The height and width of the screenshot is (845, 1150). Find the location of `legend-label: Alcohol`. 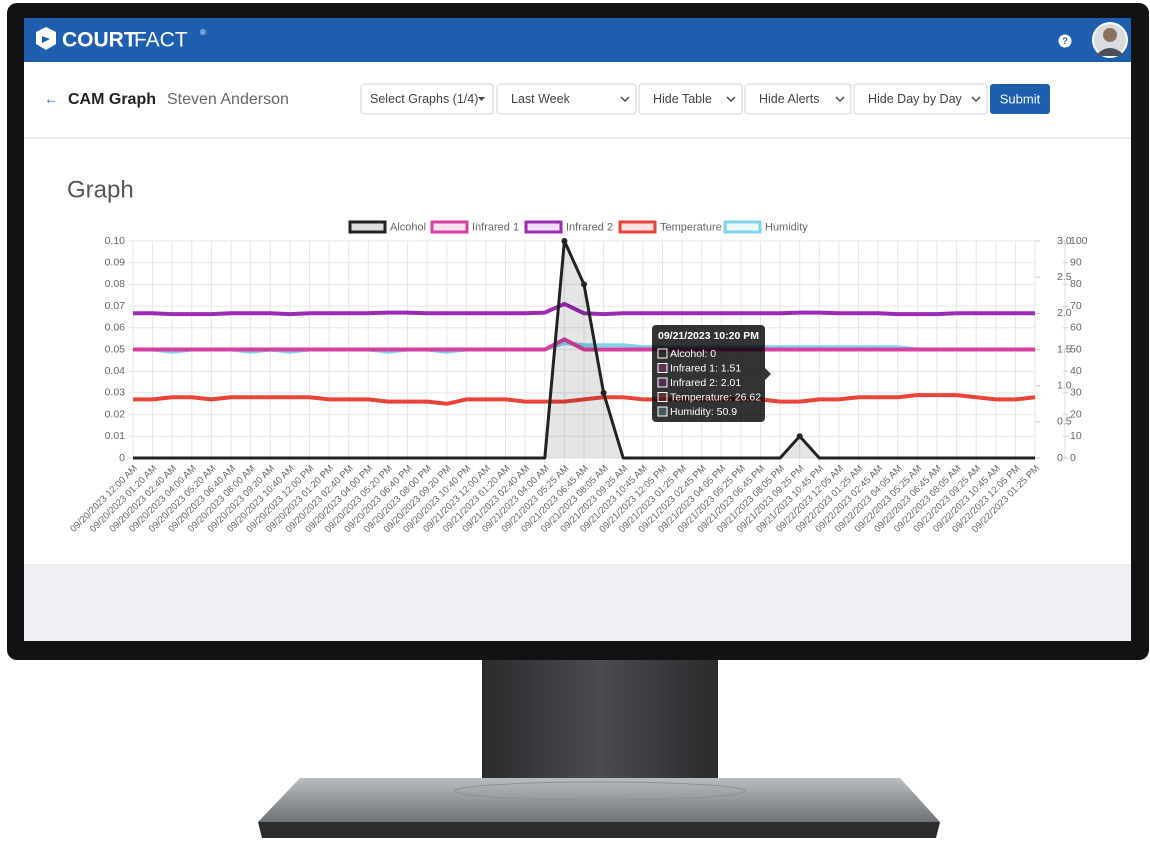

legend-label: Alcohol is located at coordinates (408, 227).